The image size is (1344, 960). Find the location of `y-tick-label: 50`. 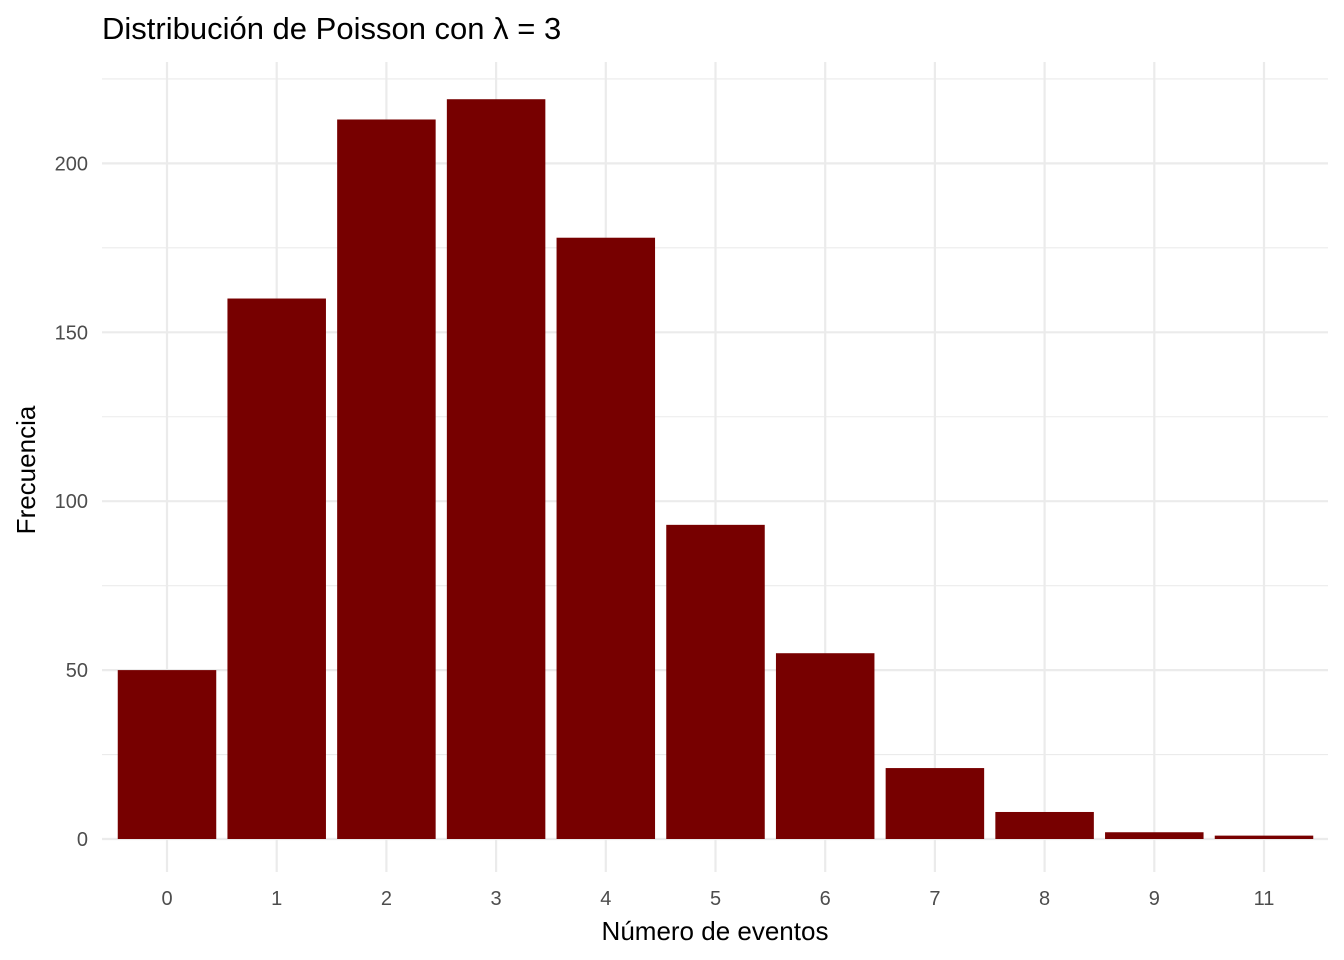

y-tick-label: 50 is located at coordinates (77, 671).